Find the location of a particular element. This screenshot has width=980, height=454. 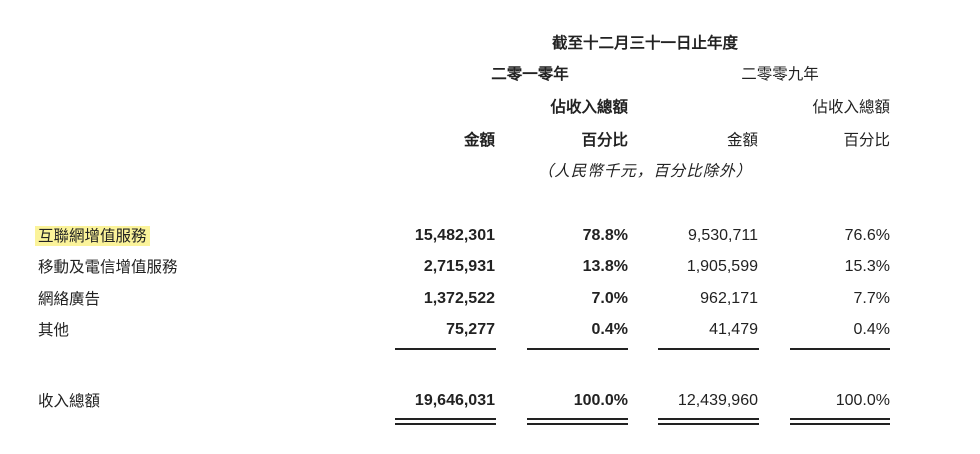

row-label-others: 其他 is located at coordinates (54, 330).